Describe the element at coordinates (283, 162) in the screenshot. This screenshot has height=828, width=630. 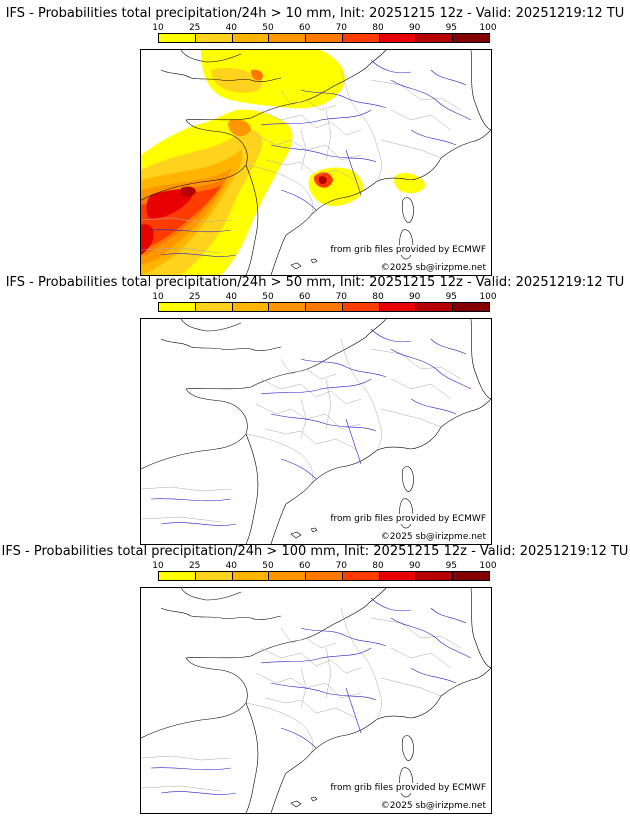
I see `probability-field` at that location.